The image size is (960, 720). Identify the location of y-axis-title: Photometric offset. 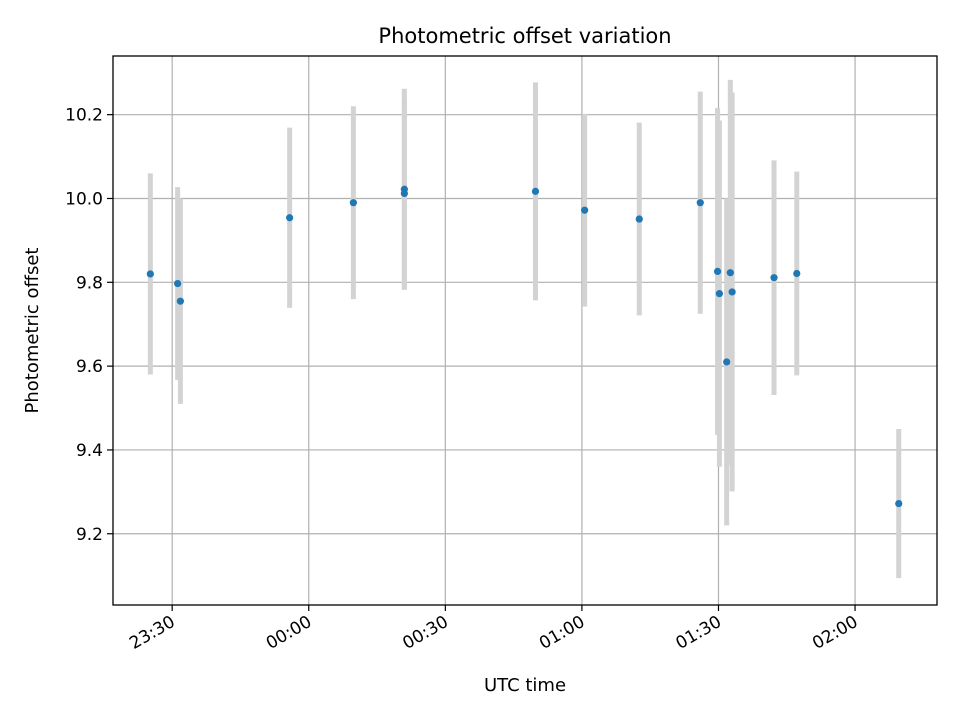
(32, 331).